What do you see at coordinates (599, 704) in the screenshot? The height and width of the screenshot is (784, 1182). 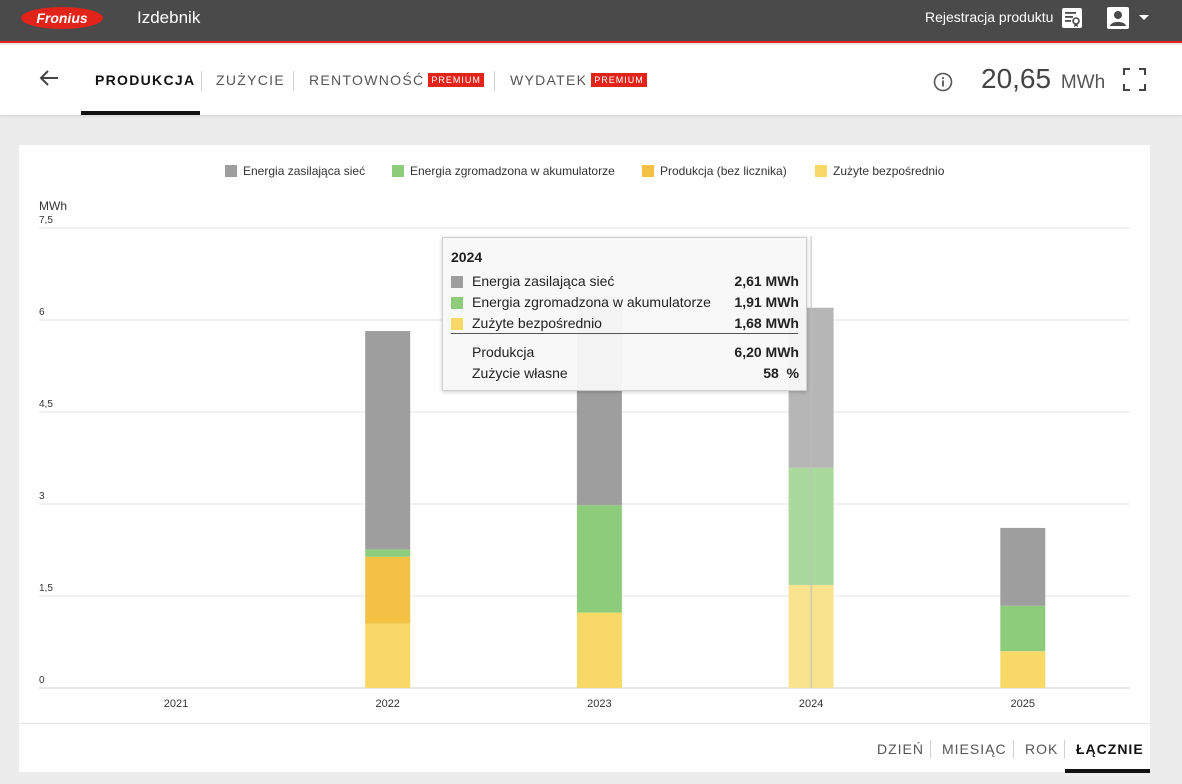 I see `x-tick-label: 2023` at bounding box center [599, 704].